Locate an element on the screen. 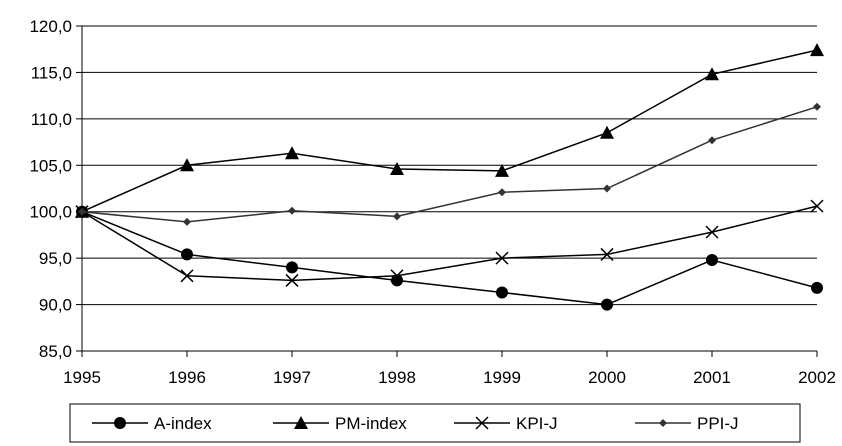 The height and width of the screenshot is (446, 842). x-tick-label: 1996 is located at coordinates (187, 377).